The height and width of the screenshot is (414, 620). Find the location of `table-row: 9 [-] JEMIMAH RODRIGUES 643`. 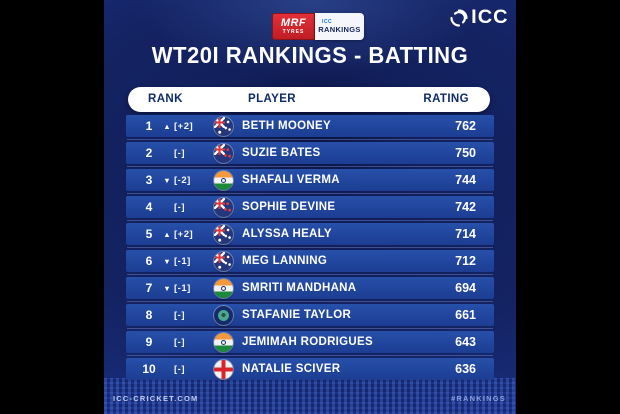

table-row: 9 [-] JEMIMAH RODRIGUES 643 is located at coordinates (310, 343).